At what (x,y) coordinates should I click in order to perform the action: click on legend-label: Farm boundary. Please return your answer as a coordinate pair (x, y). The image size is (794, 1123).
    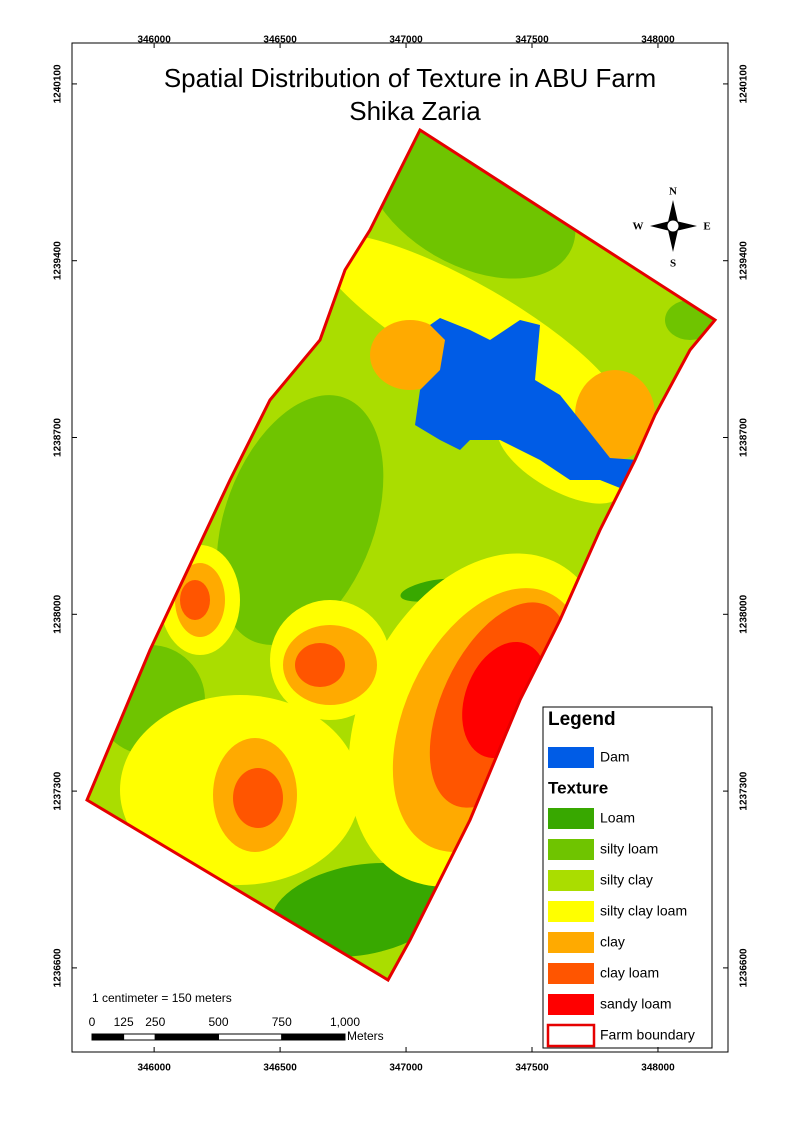
    Looking at the image, I should click on (647, 1035).